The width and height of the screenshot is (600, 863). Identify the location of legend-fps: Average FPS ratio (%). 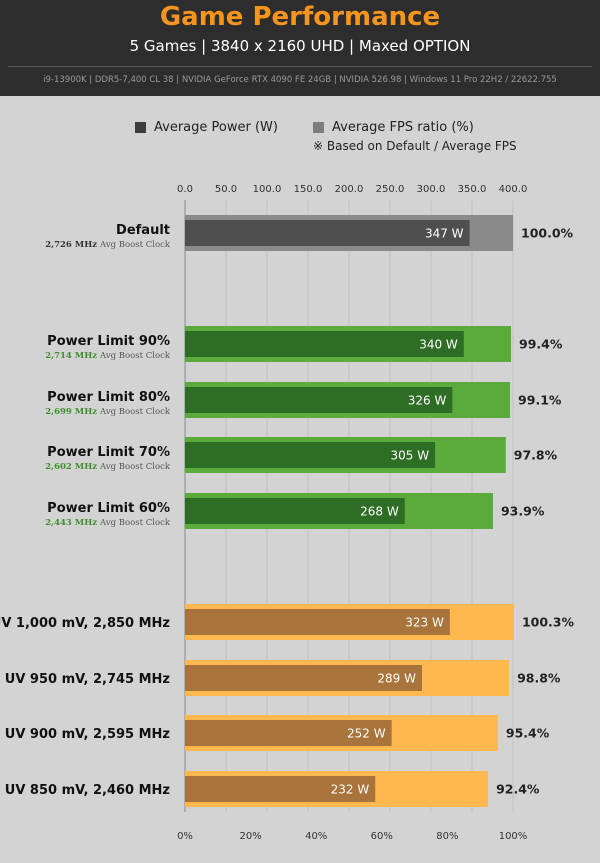
(393, 127).